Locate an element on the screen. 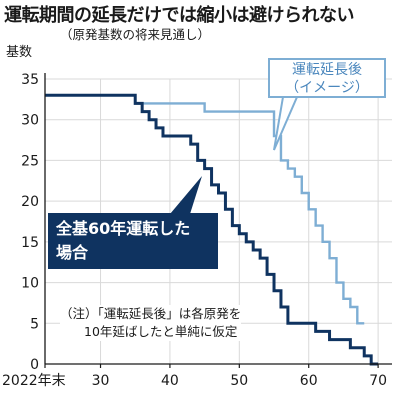 The width and height of the screenshot is (400, 400). y-tick-label: 10 is located at coordinates (30, 284).